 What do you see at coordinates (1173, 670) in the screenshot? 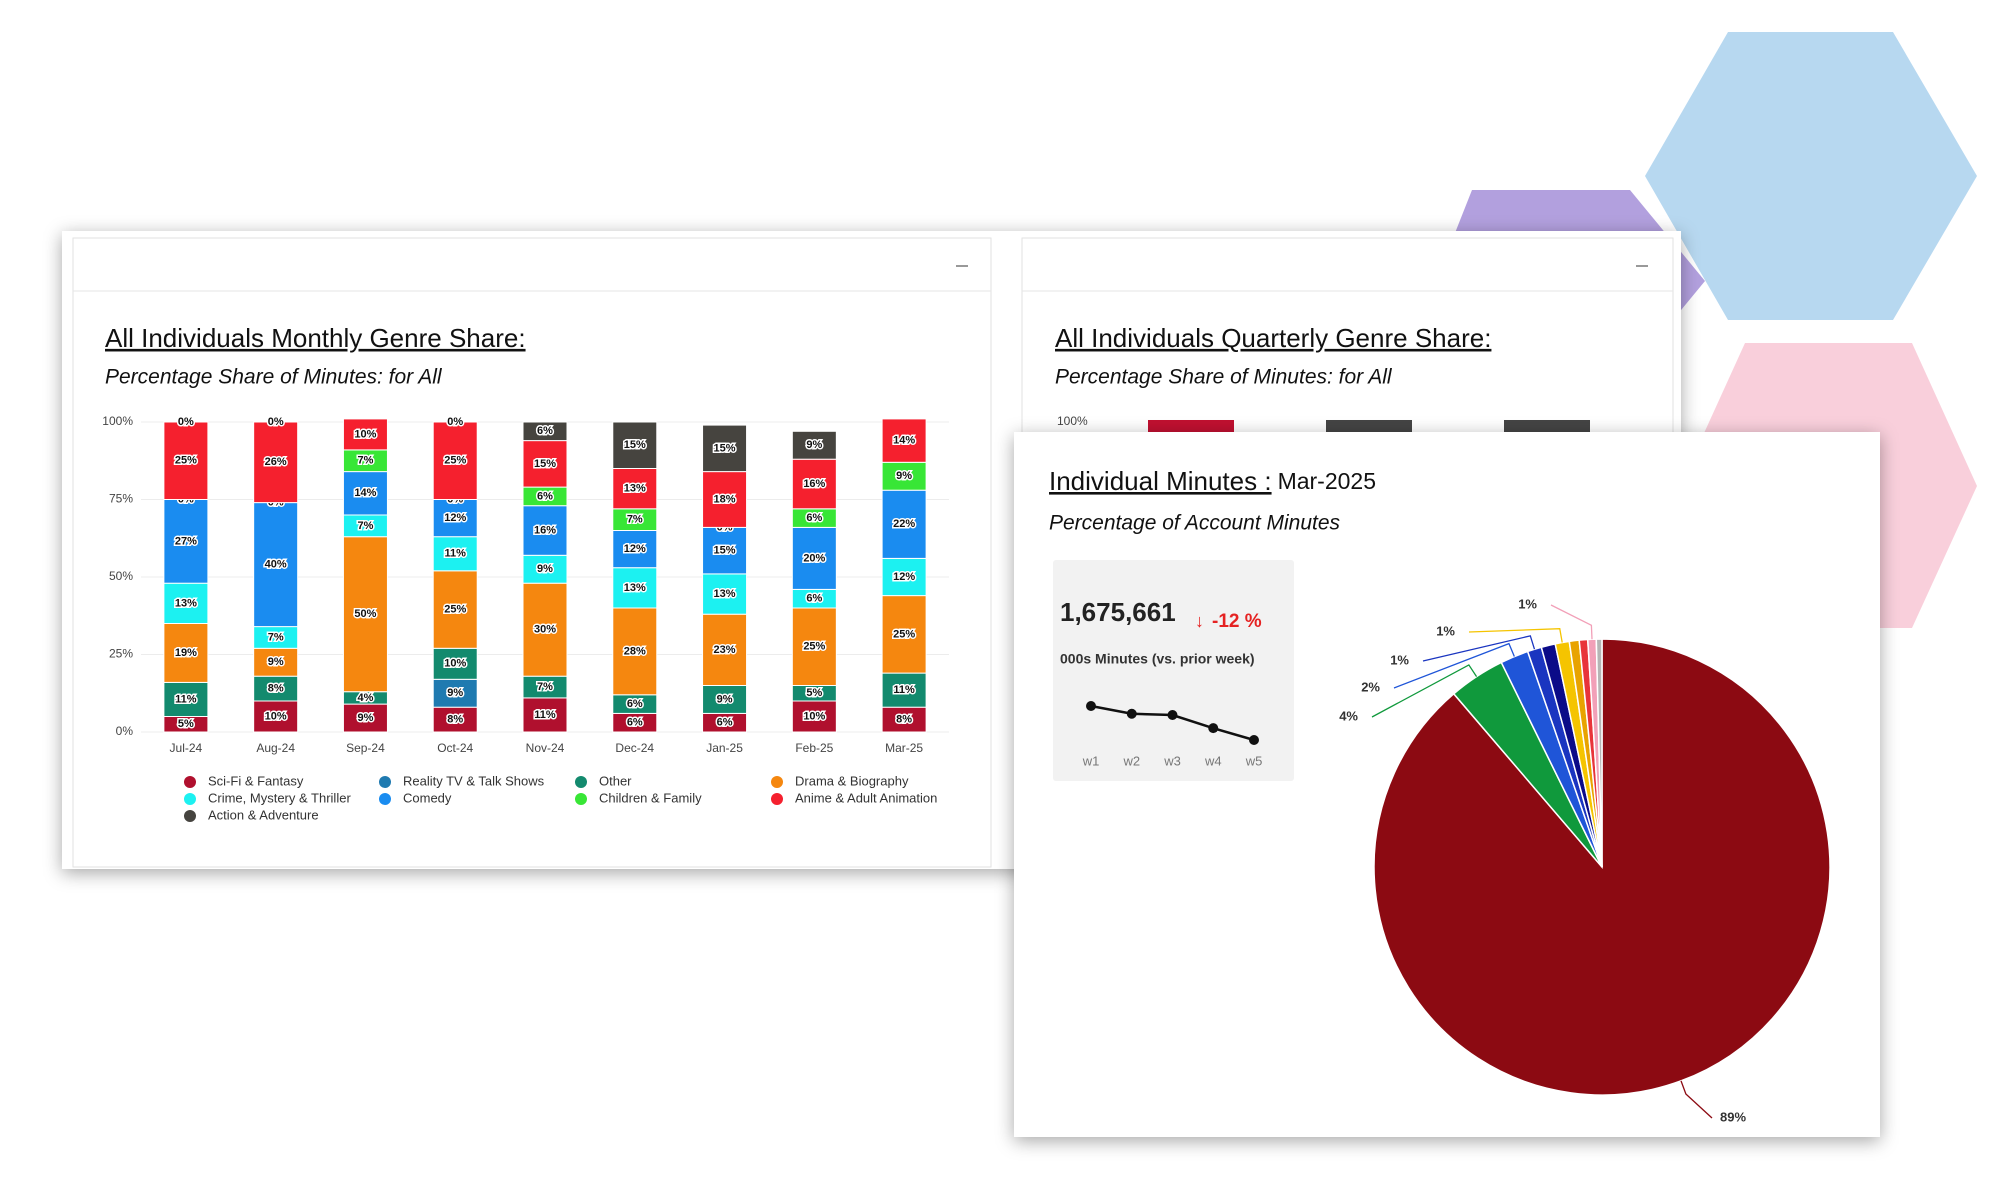
I see `kpi-card` at bounding box center [1173, 670].